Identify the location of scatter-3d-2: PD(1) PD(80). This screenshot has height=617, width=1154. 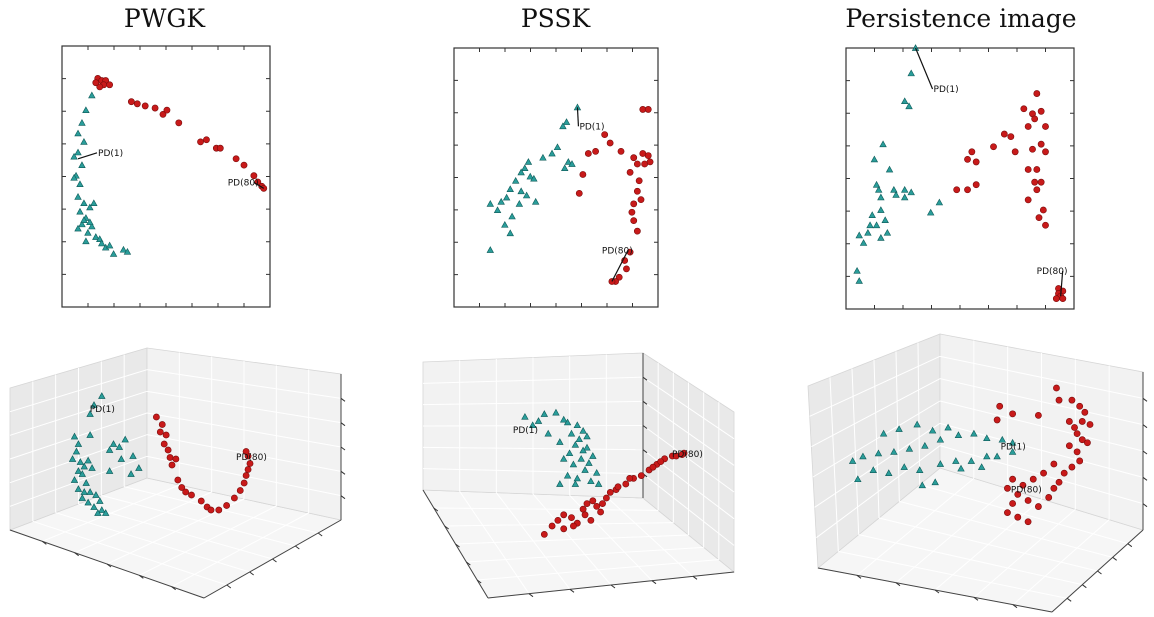
(977, 473).